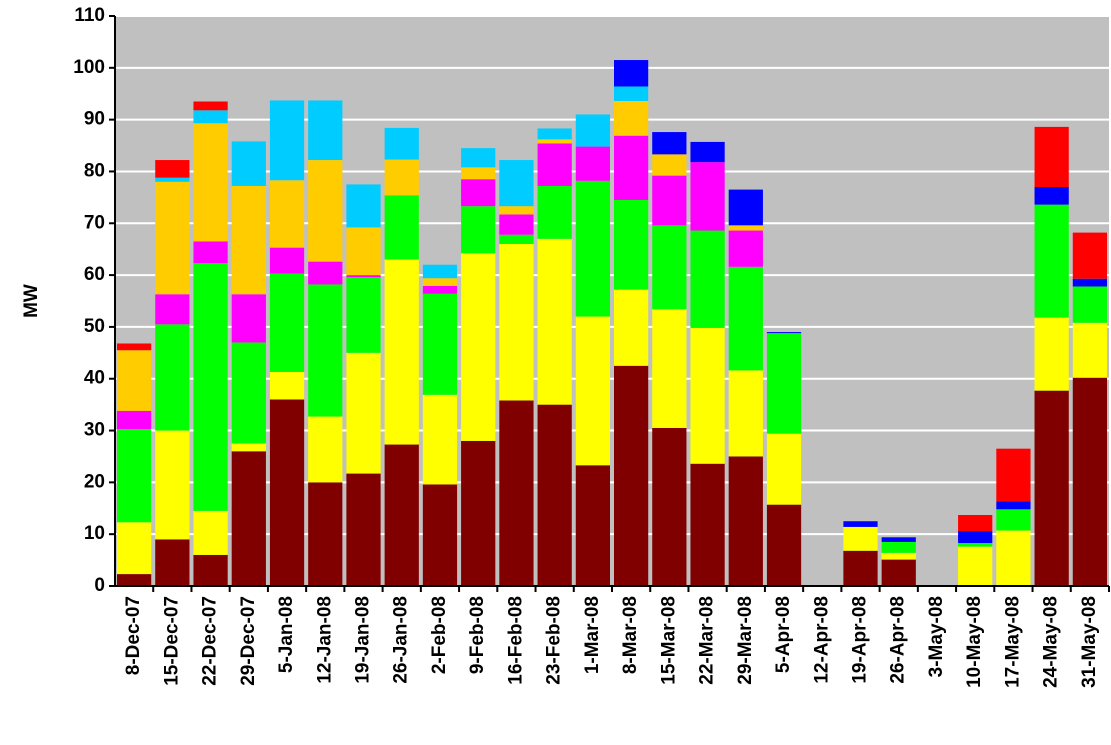  Describe the element at coordinates (363, 640) in the screenshot. I see `x-tick-label: 19-Jan-08` at that location.